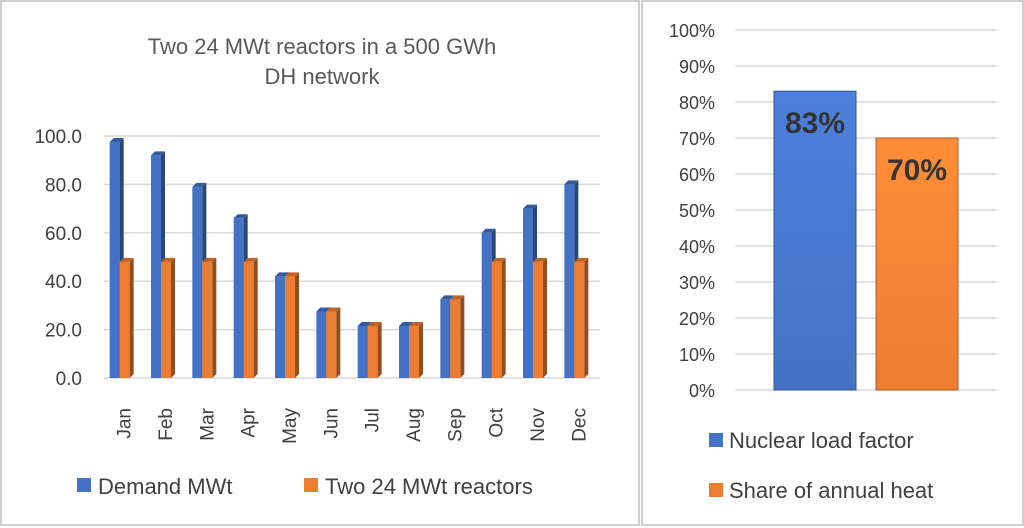  Describe the element at coordinates (697, 175) in the screenshot. I see `y-tick-label: 60%` at that location.